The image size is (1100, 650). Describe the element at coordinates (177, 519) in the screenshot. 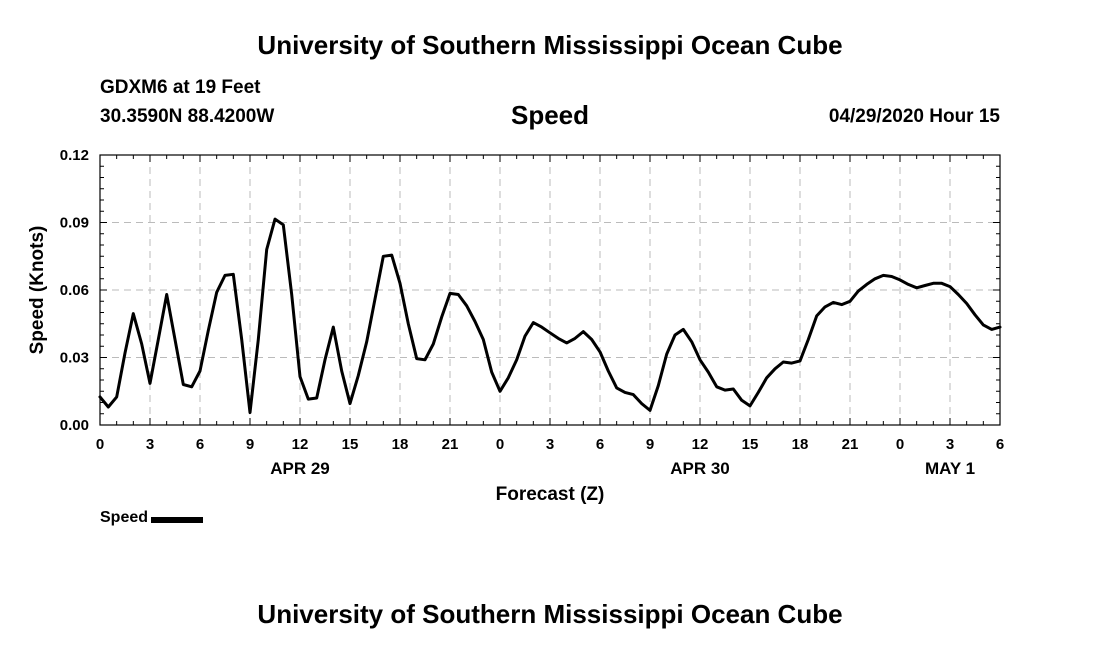

I see `legend-line-swatch` at that location.